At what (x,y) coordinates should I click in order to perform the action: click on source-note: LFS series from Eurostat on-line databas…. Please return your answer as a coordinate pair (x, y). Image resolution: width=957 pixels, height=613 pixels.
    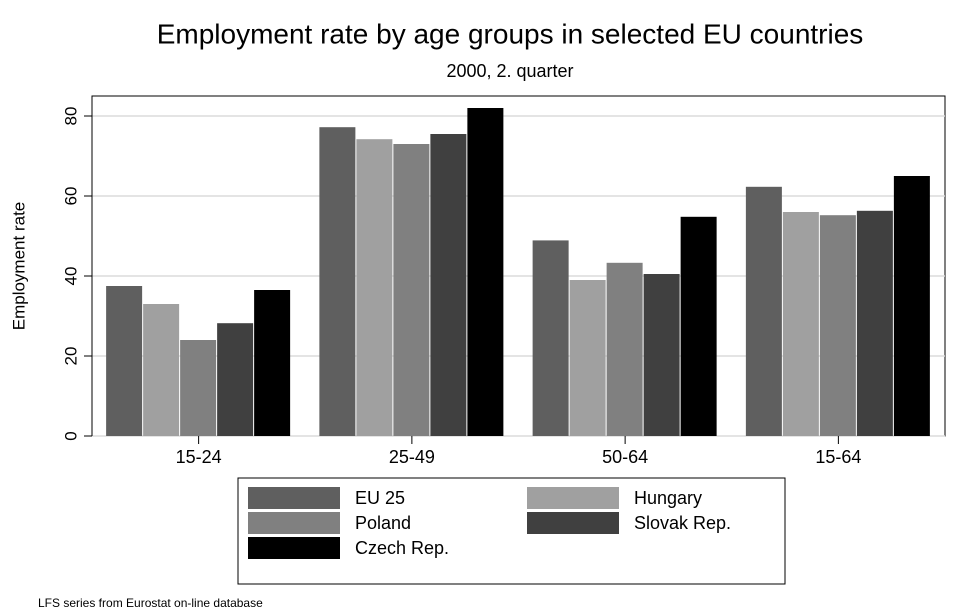
    Looking at the image, I should click on (150, 603).